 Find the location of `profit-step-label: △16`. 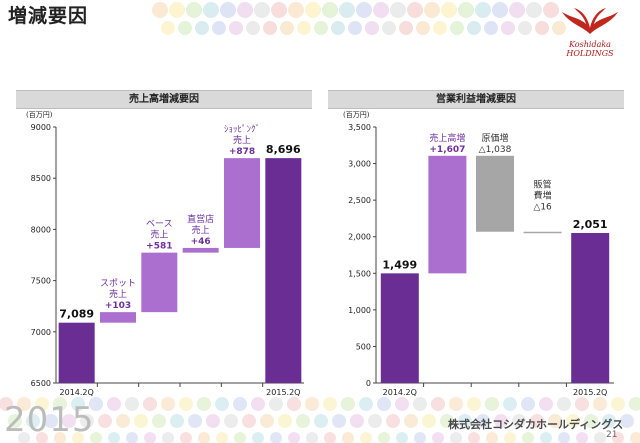

profit-step-label: △16 is located at coordinates (542, 208).